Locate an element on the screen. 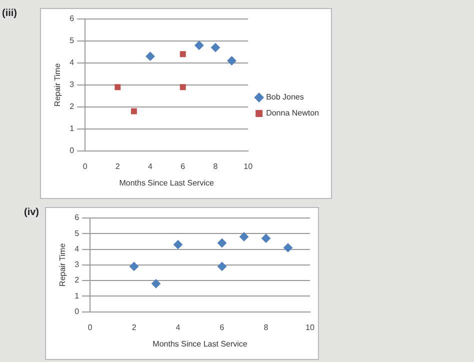 This screenshot has height=362, width=474. legend-label: Donna Newton is located at coordinates (292, 113).